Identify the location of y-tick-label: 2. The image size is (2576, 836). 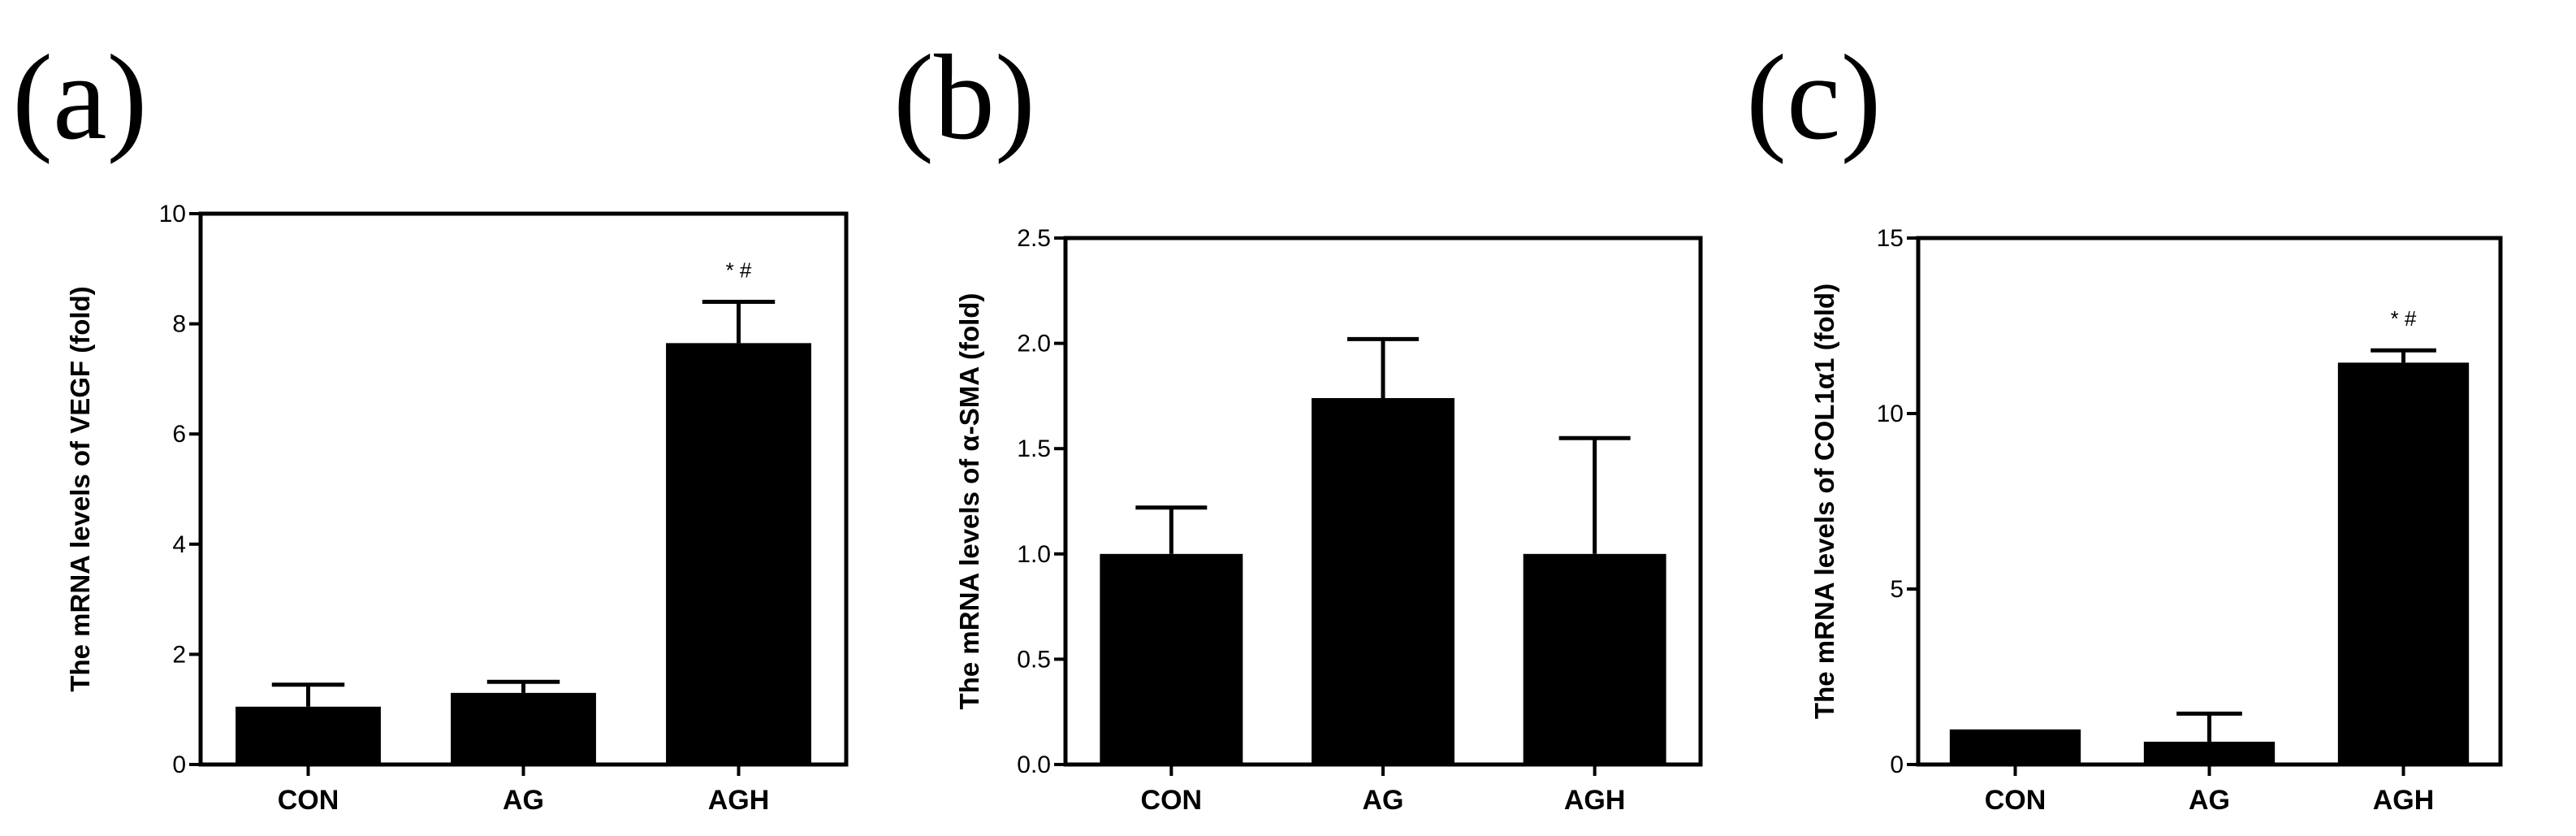
(179, 654).